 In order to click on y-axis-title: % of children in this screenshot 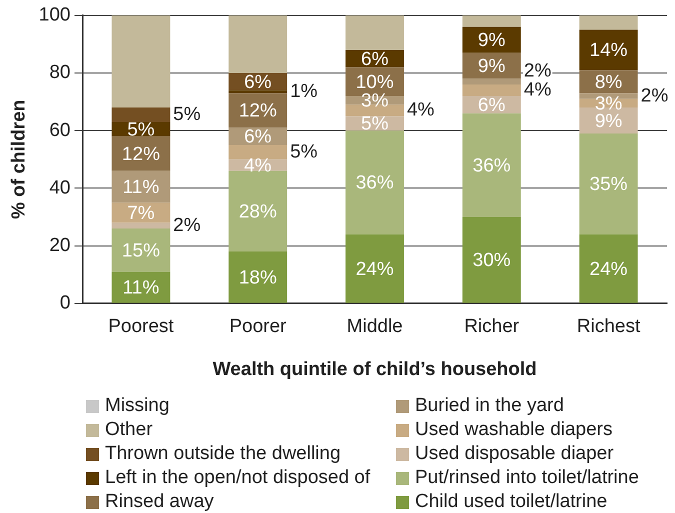, I will do `click(19, 160)`.